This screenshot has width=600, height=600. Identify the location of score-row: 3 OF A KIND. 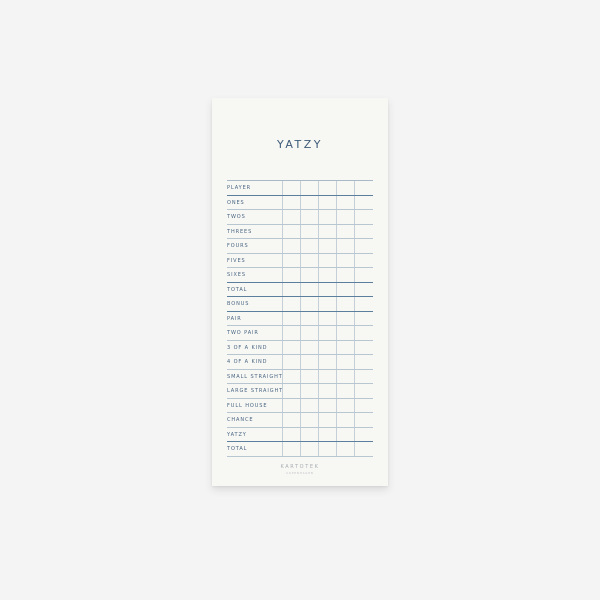
(300, 347).